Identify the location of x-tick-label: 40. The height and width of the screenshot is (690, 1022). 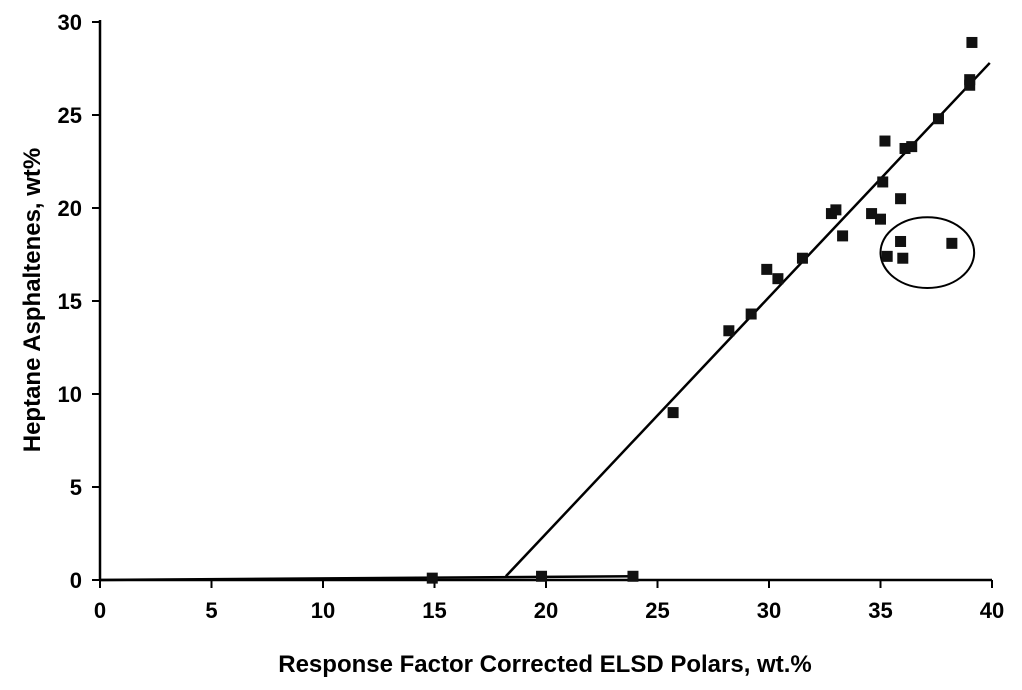
(992, 610).